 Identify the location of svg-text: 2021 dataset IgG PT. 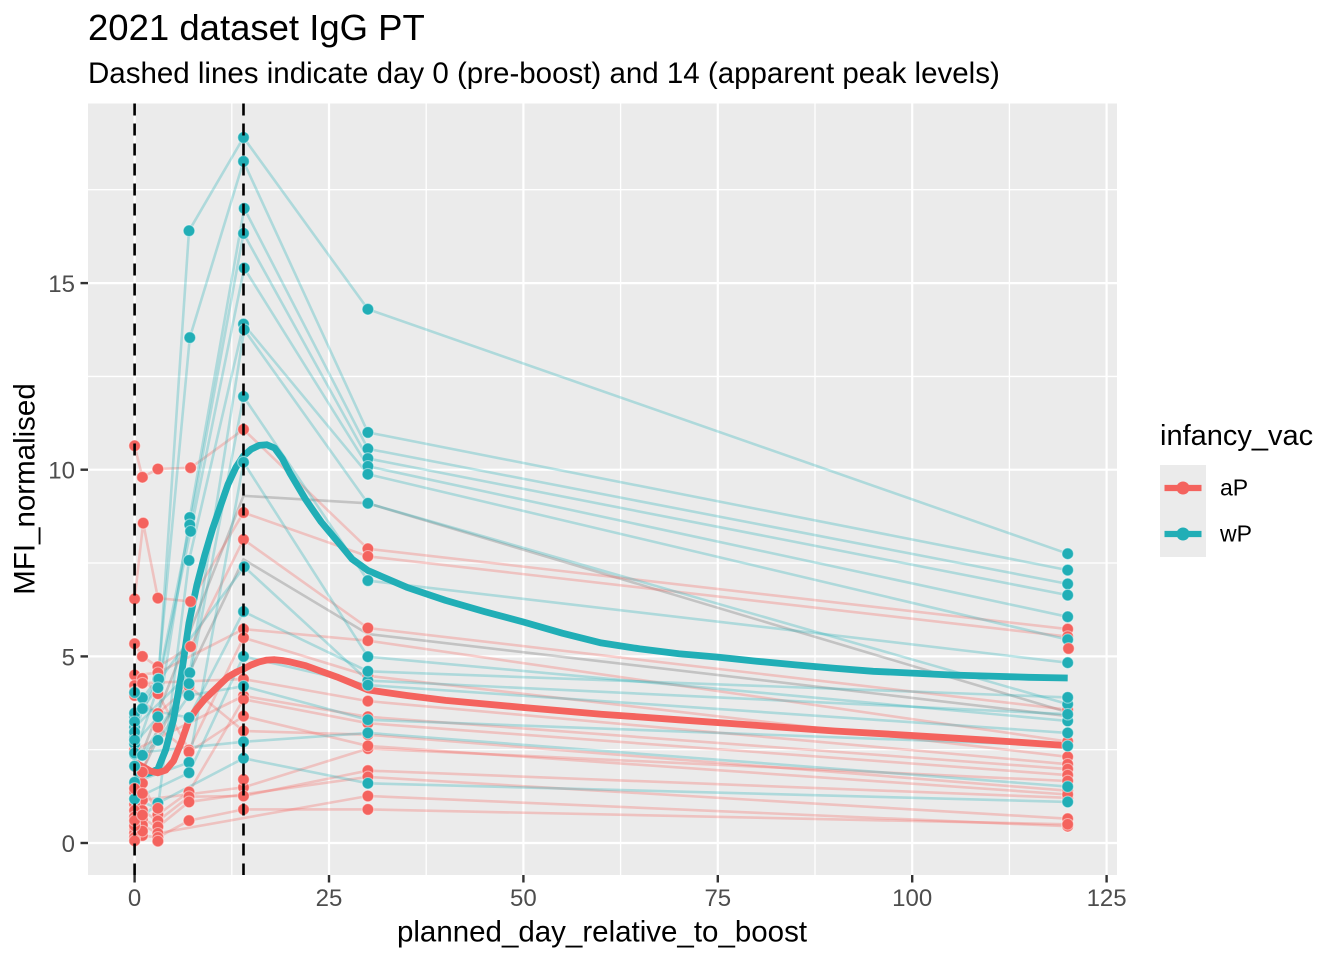
(256, 27).